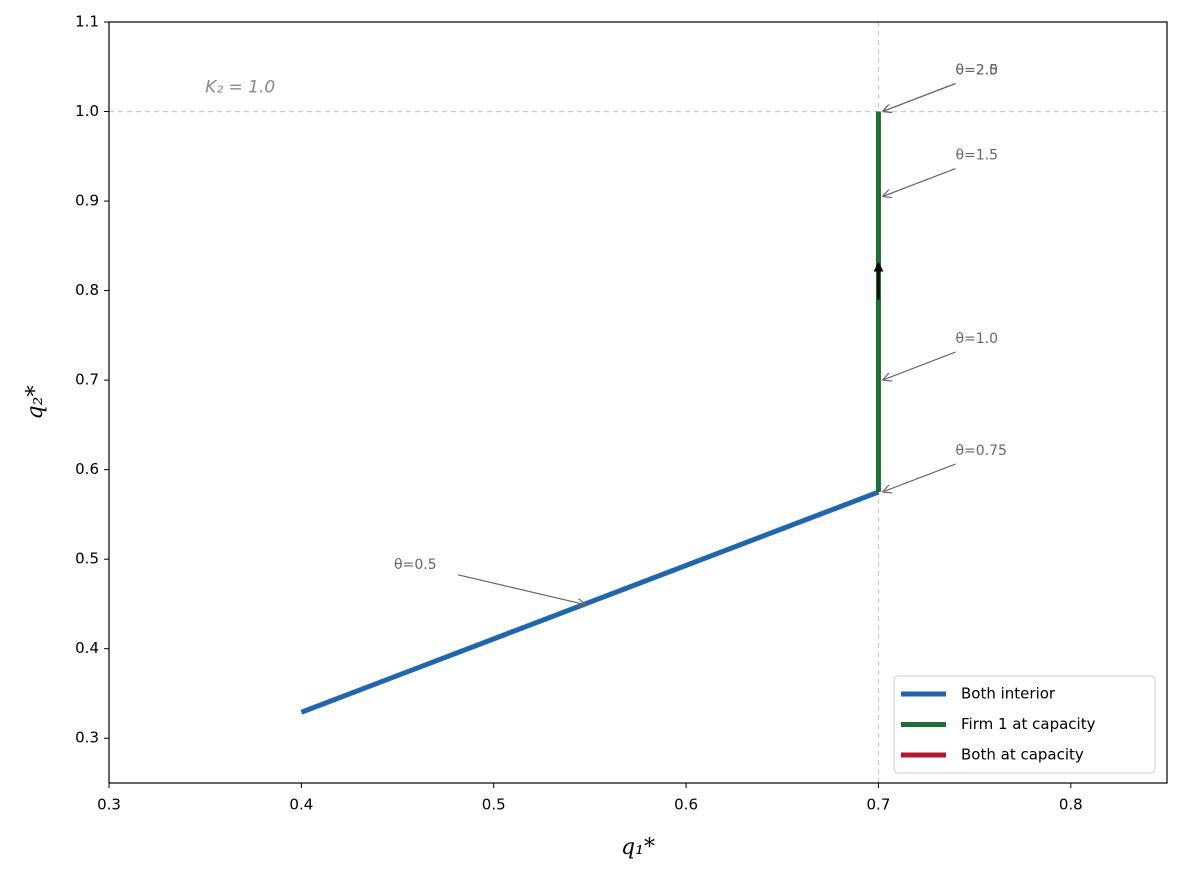 The width and height of the screenshot is (1181, 884). I want to click on annotation-label: θ=2.0, so click(976, 71).